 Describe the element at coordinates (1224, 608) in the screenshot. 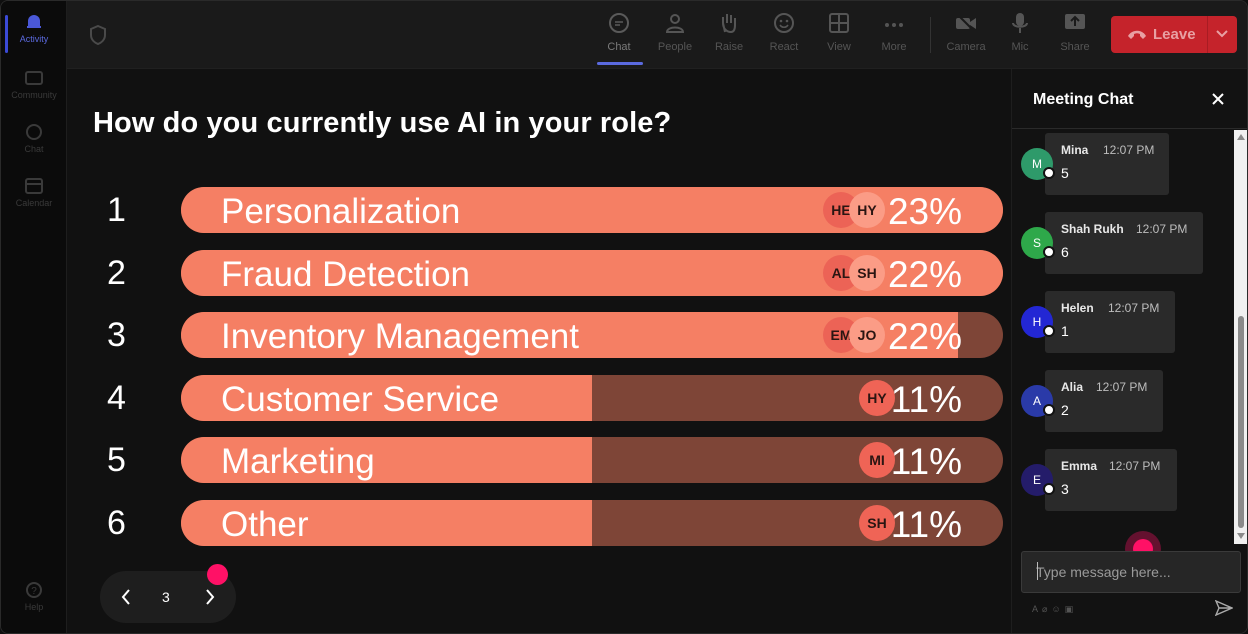

I see `send-icon` at that location.